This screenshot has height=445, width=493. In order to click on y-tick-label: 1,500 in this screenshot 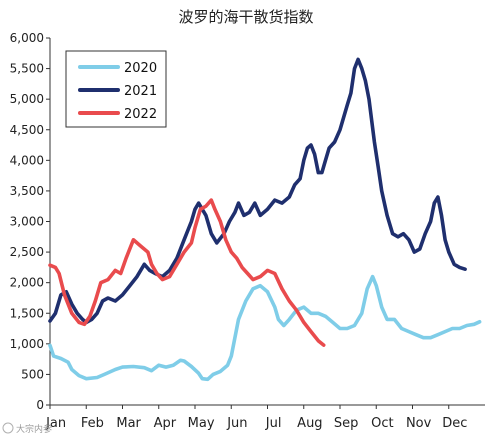, I will do `click(27, 313)`.